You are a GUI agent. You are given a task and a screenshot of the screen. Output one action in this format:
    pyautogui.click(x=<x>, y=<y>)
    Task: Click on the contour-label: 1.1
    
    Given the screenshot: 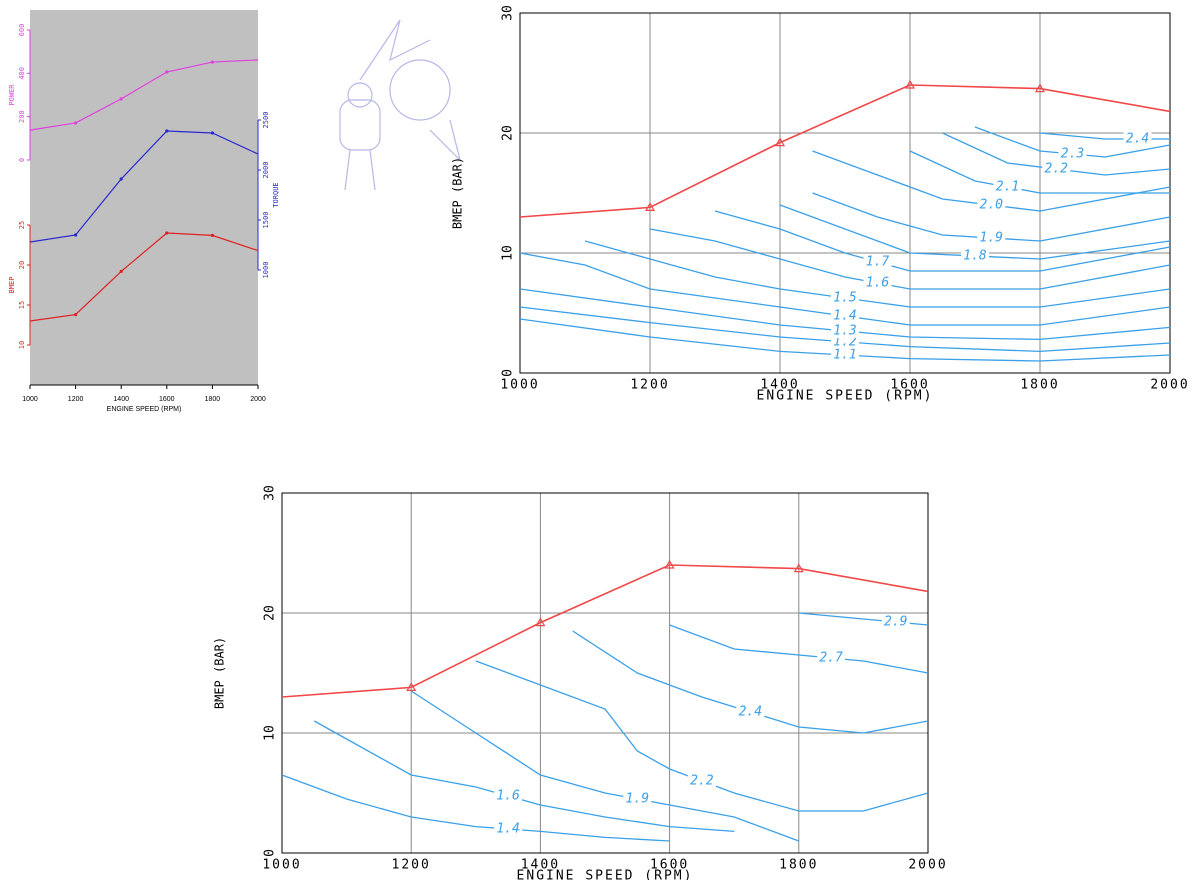 What is the action you would take?
    pyautogui.click(x=844, y=355)
    